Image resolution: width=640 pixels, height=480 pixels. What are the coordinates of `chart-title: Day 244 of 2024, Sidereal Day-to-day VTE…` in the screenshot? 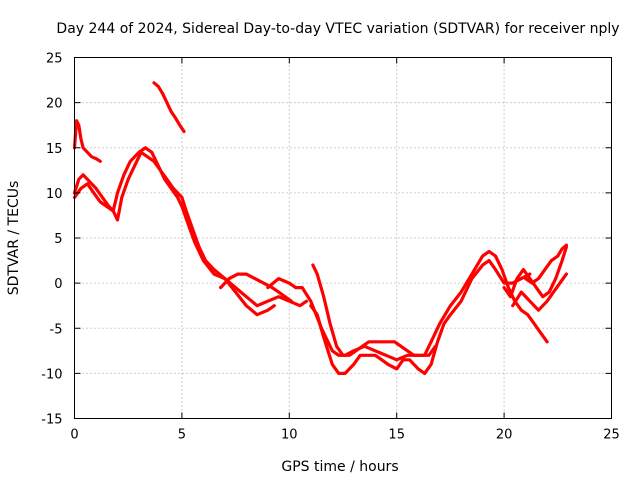 It's located at (337, 29).